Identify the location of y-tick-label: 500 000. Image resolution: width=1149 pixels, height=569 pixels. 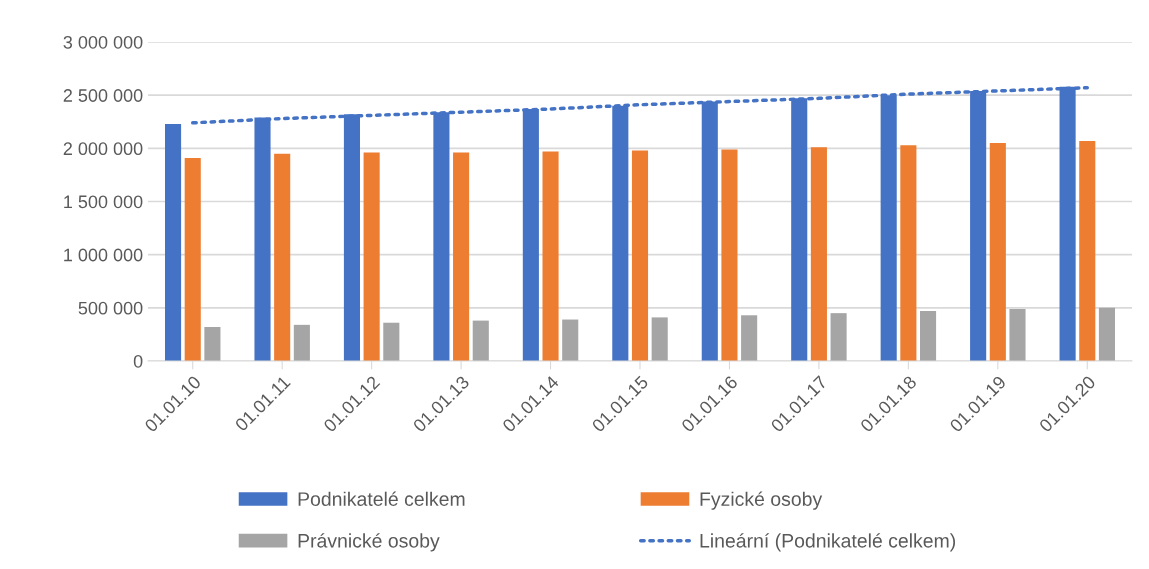
(110, 308).